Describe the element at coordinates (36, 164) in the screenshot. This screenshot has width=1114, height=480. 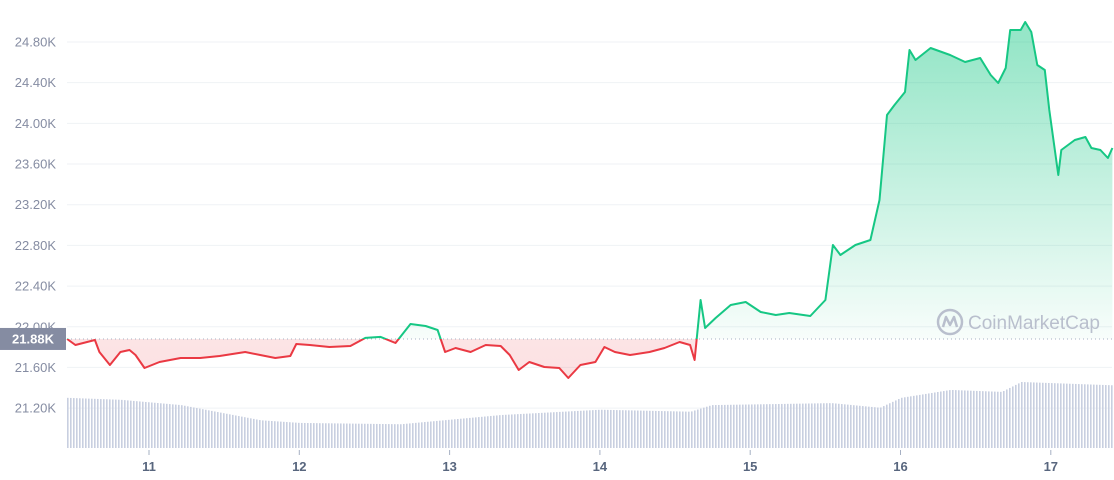
I see `y-tick-label: 23.60K` at that location.